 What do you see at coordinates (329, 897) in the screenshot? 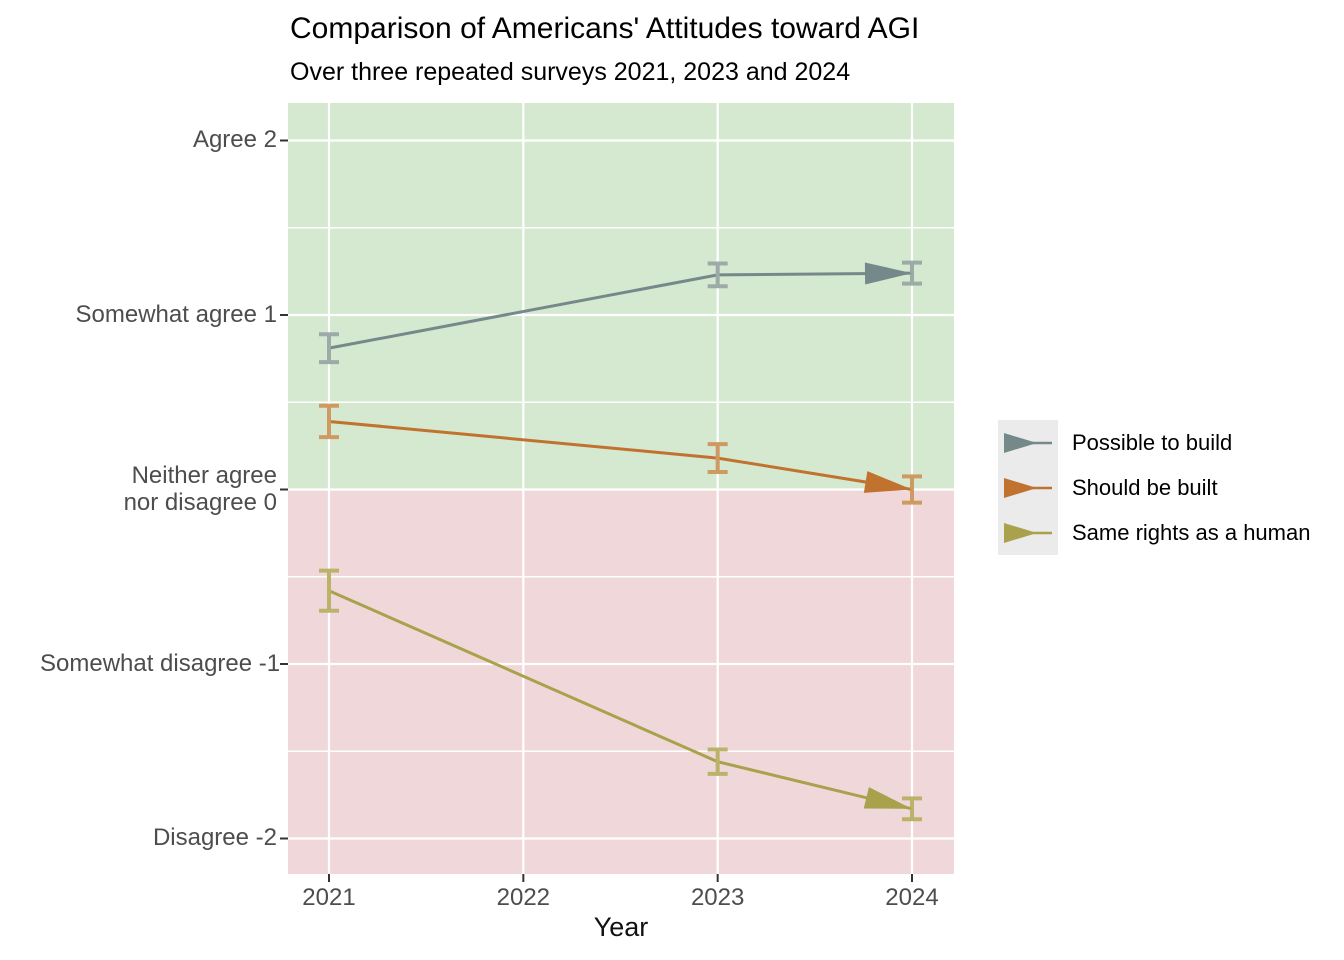
I see `x-axis-tick-label: 2021` at bounding box center [329, 897].